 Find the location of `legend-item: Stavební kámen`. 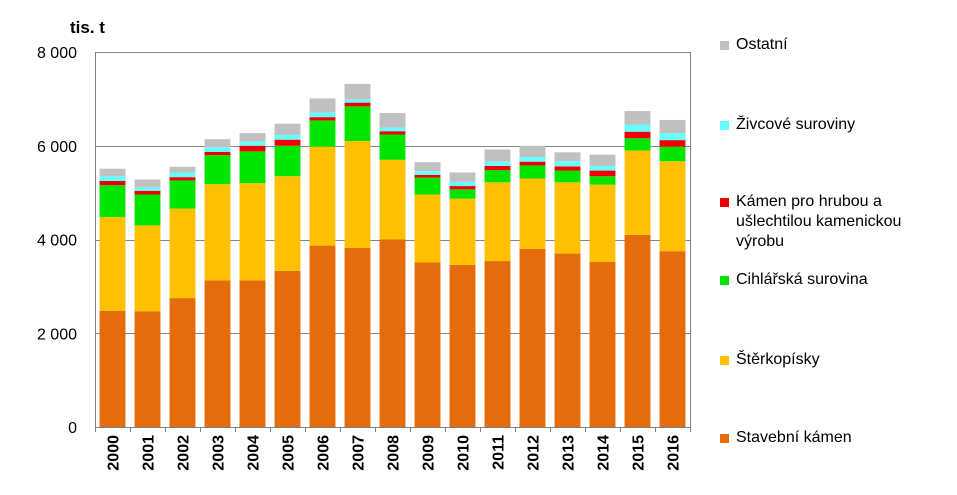

legend-item: Stavební kámen is located at coordinates (835, 438).